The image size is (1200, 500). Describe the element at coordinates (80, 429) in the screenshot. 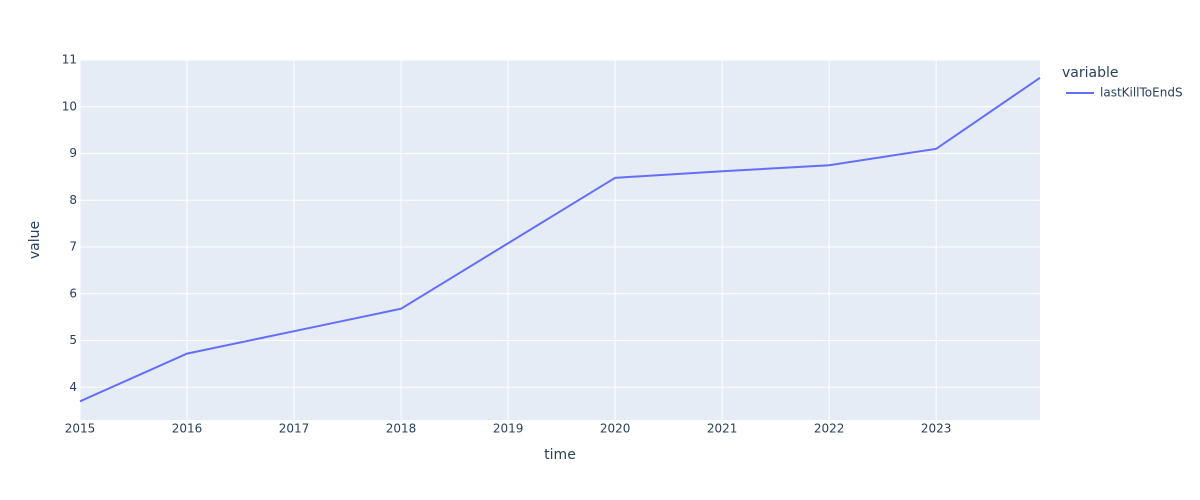

I see `x-tick-label: 2015` at that location.